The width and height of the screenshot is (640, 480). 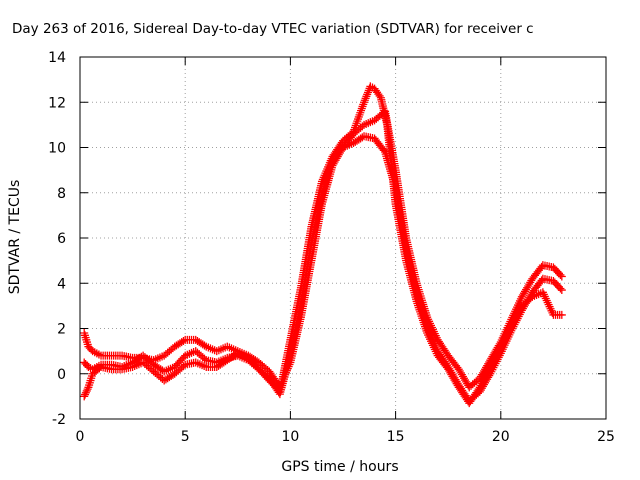 I want to click on y-axis-label: SDTVAR / TECUs, so click(x=15, y=237).